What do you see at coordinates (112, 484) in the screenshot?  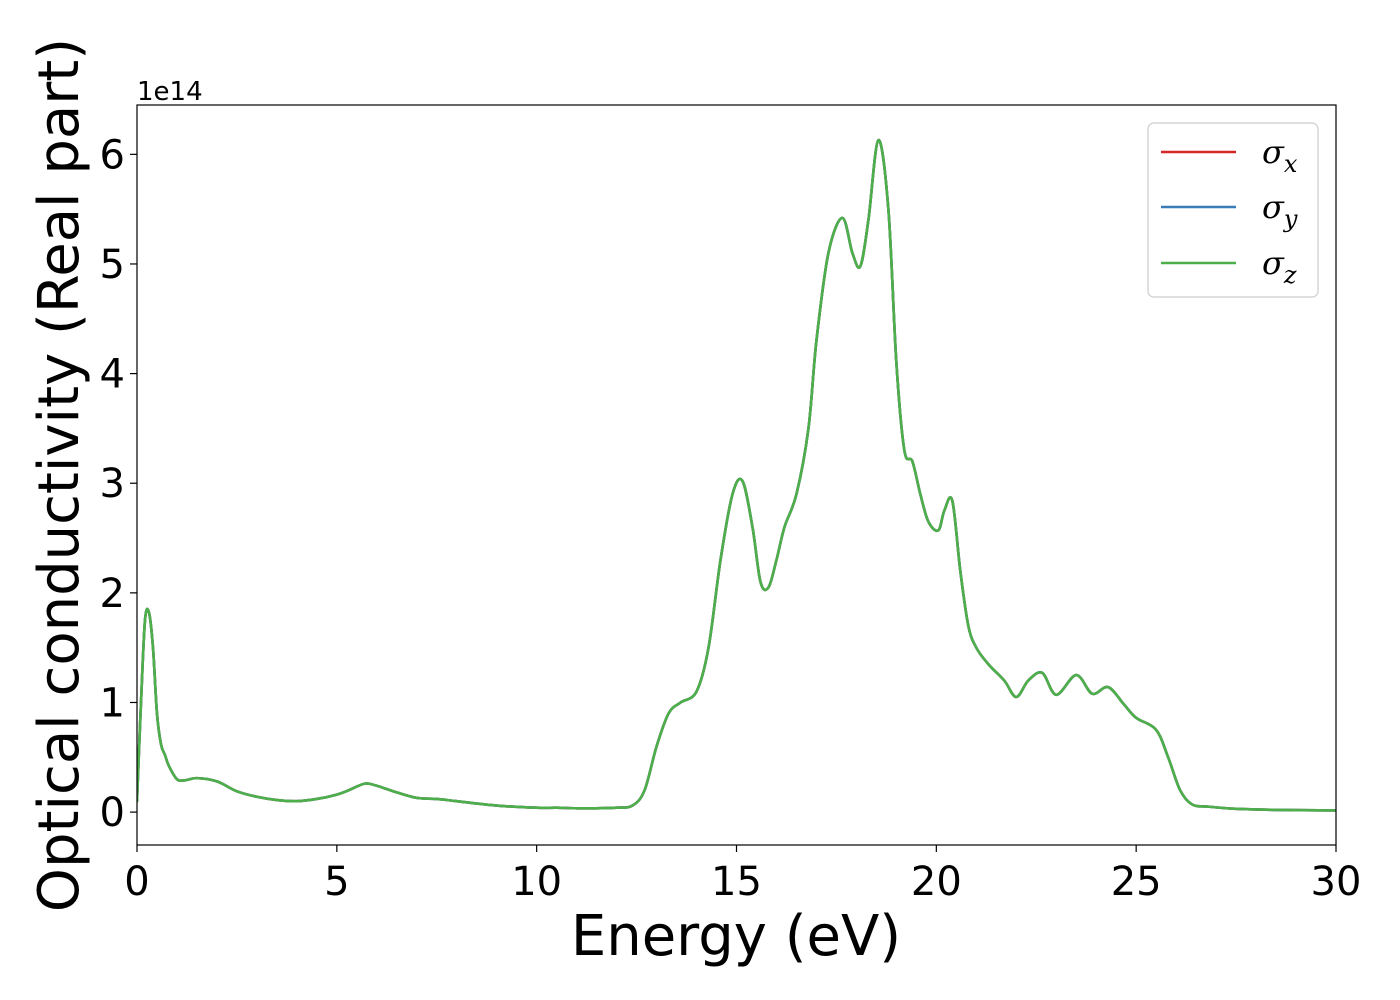 I see `y-tick-label: 3` at bounding box center [112, 484].